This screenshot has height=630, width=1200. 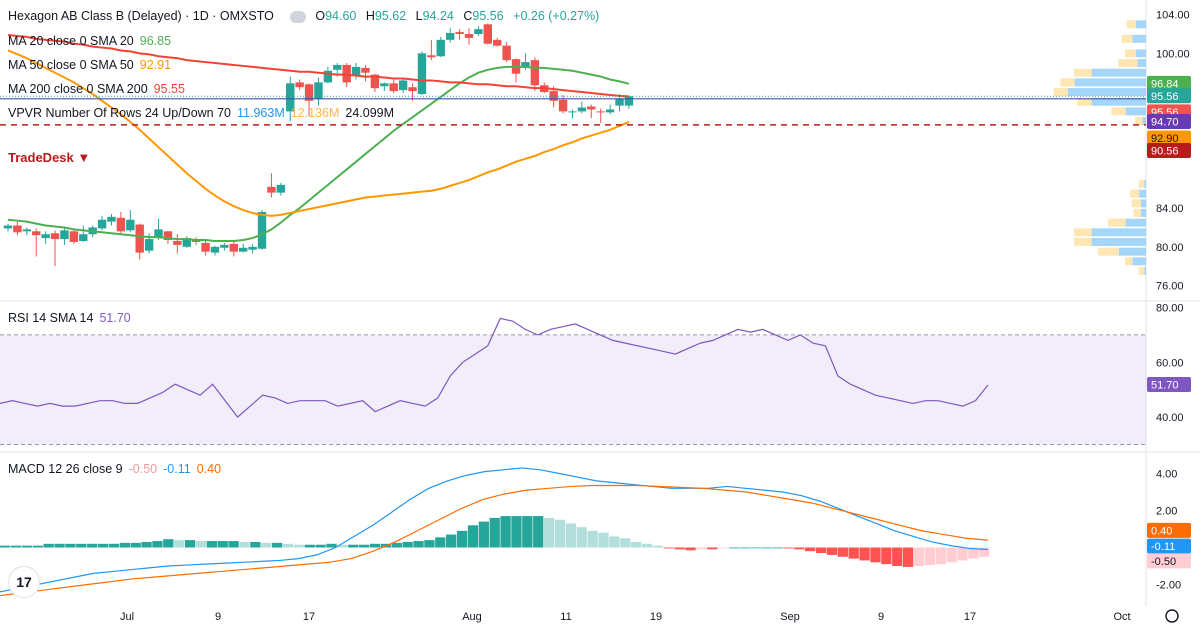 What do you see at coordinates (78, 89) in the screenshot?
I see `ma200-label: MA 200 close 0 SMA 200` at bounding box center [78, 89].